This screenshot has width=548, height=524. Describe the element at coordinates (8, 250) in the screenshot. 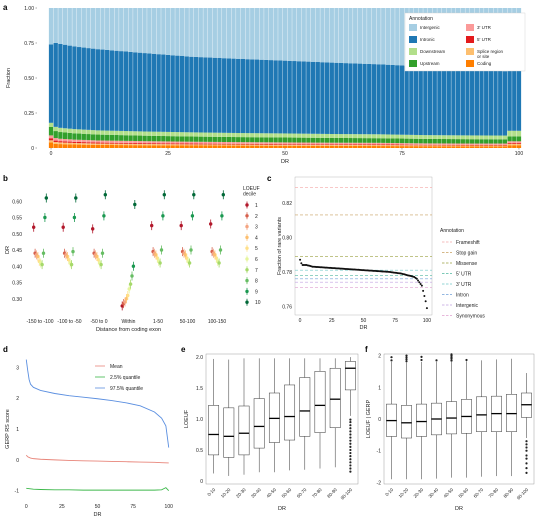

I see `y-axis-label: DR` at that location.